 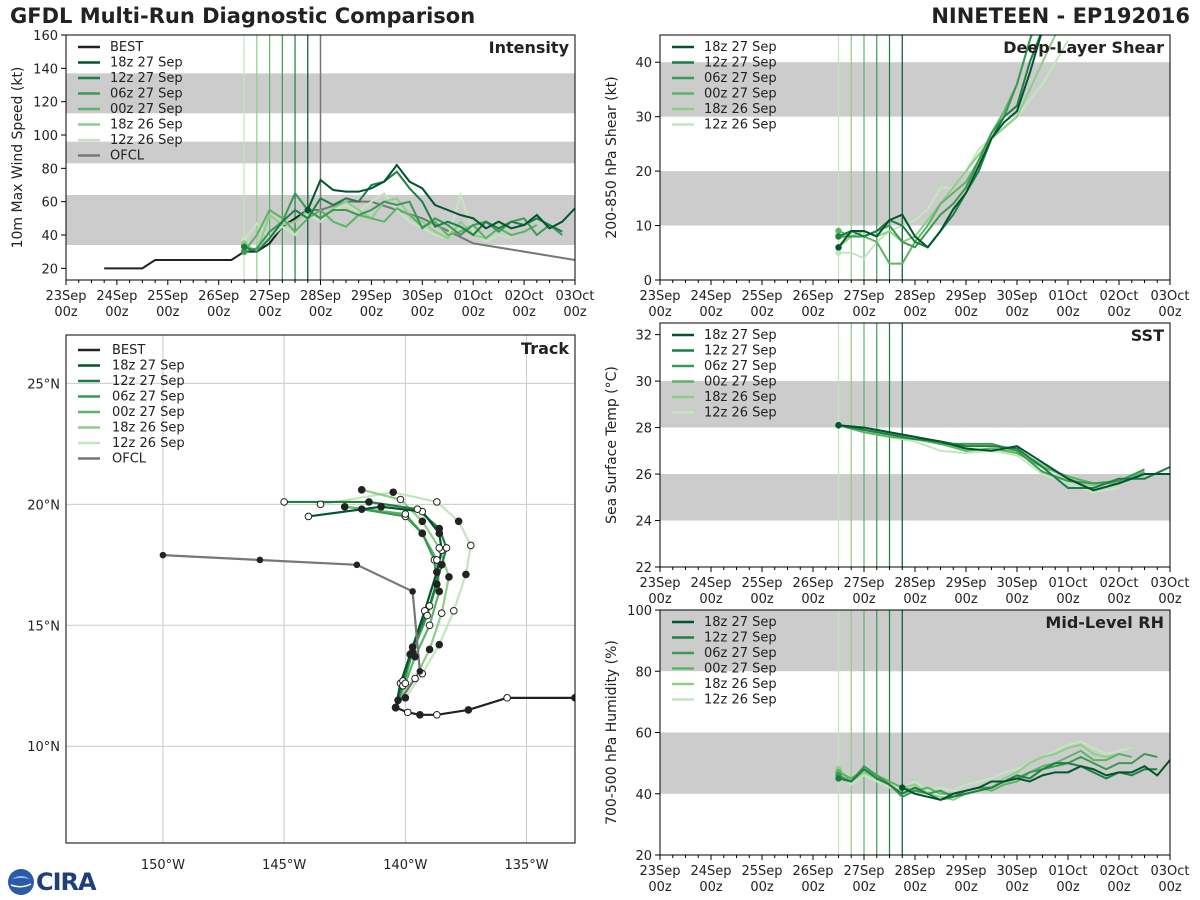 What do you see at coordinates (740, 351) in the screenshot?
I see `sst-legend-label: 12z 27 Sep` at bounding box center [740, 351].